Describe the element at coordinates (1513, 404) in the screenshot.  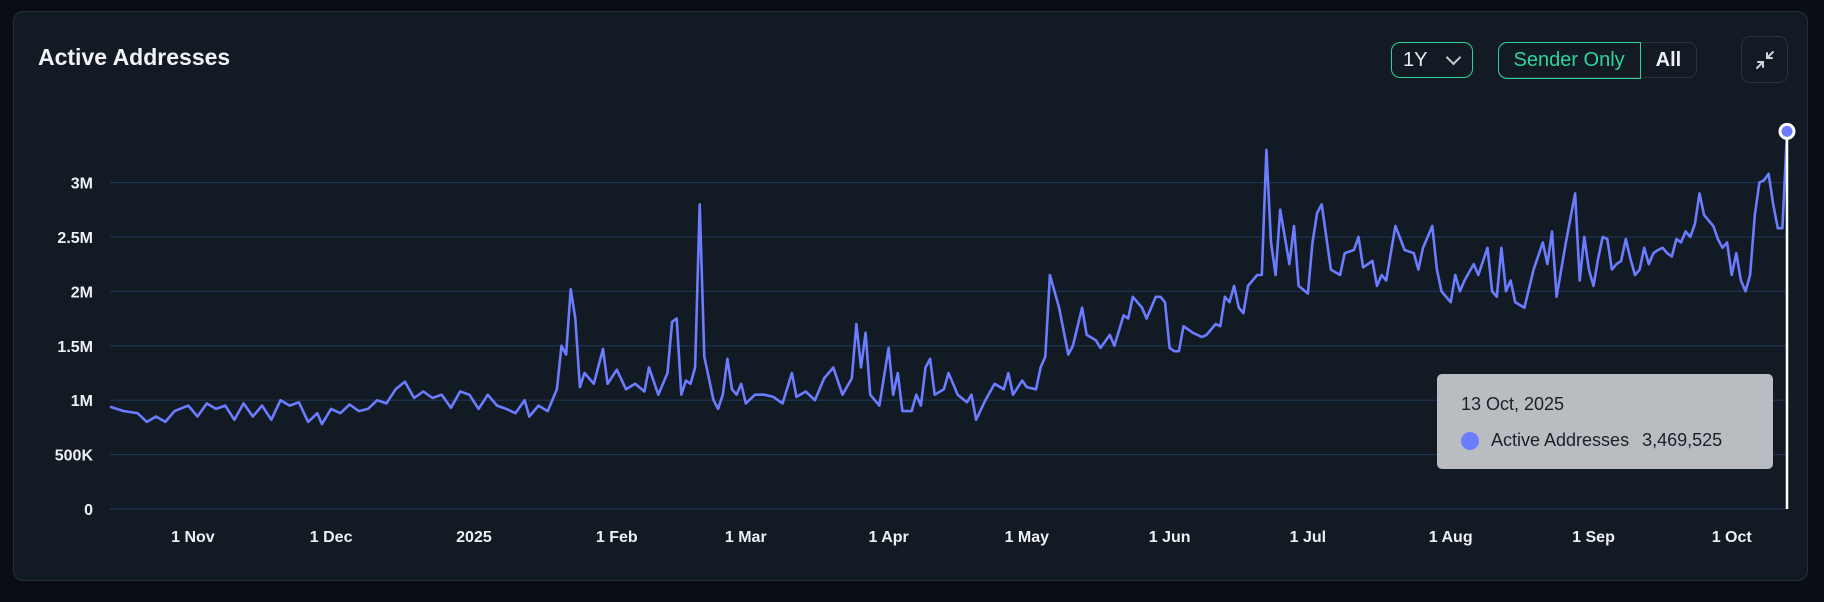
I see `tooltip-date: 13 Oct, 2025` at that location.